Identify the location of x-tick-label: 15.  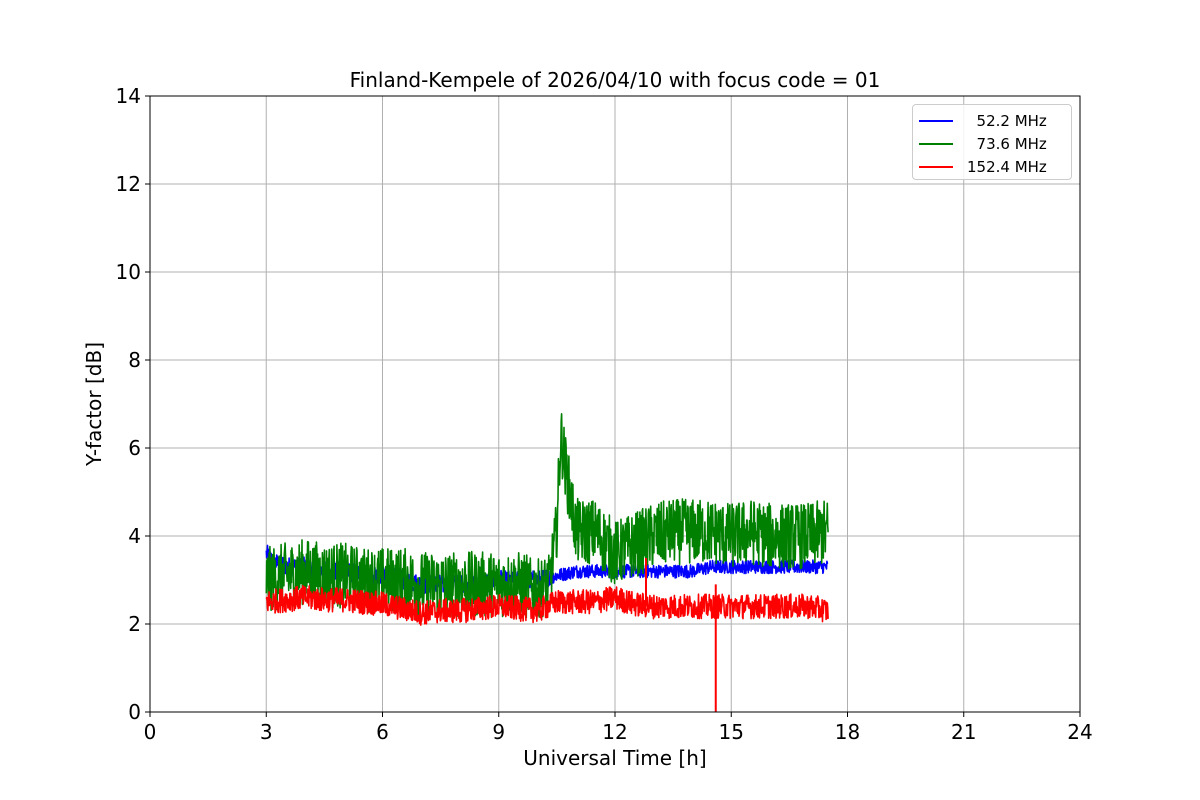
(731, 732).